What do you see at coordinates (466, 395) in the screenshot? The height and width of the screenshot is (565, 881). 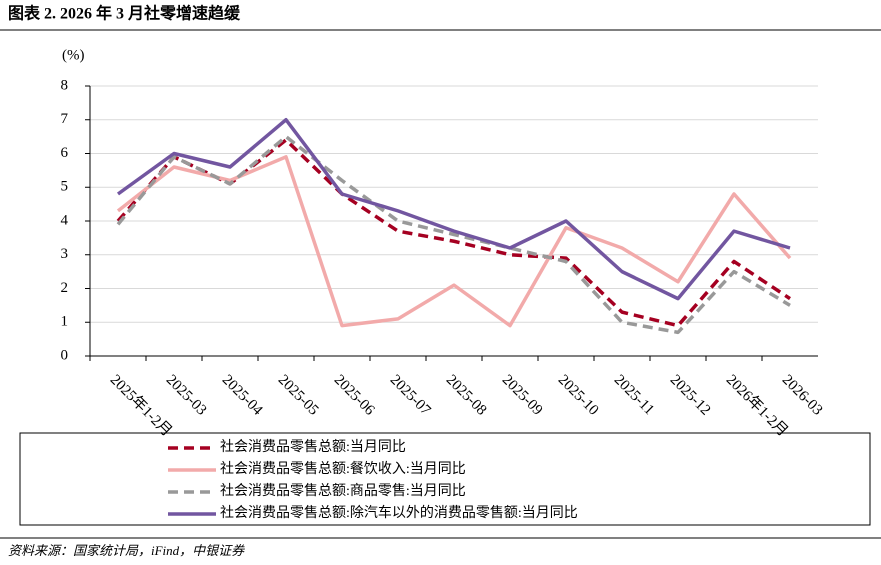 I see `x-tick-label: 2025-08` at bounding box center [466, 395].